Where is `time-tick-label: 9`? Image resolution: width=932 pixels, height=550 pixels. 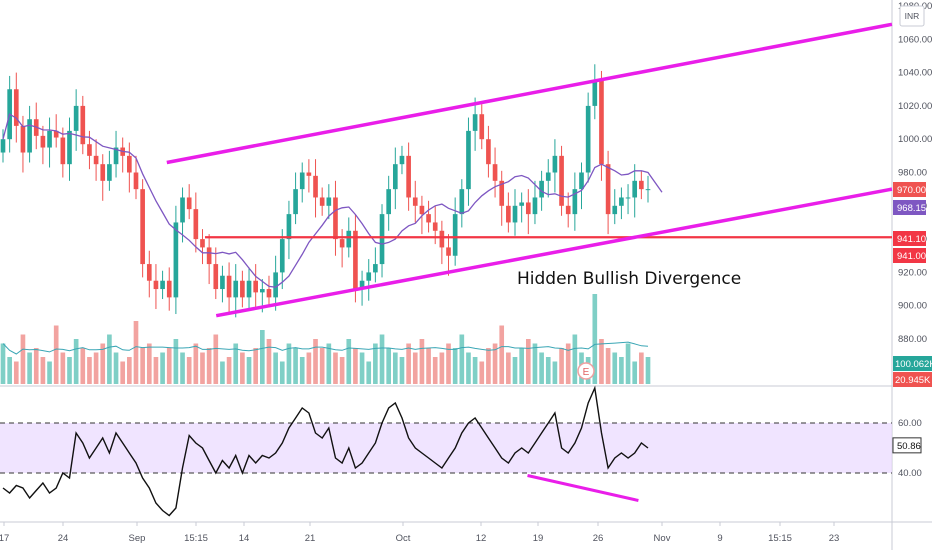 time-tick-label: 9 is located at coordinates (719, 538).